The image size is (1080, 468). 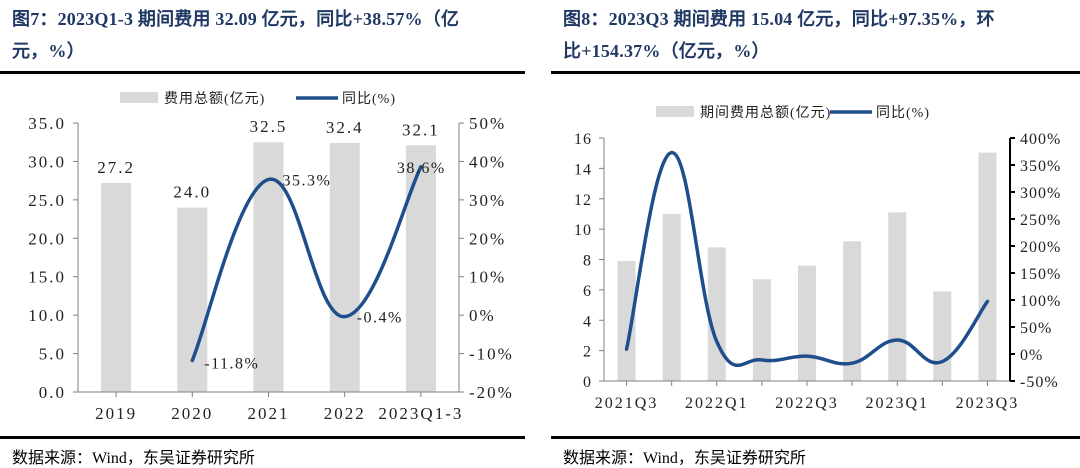 What do you see at coordinates (1040, 247) in the screenshot?
I see `right-y-tick-label: 200%` at bounding box center [1040, 247].